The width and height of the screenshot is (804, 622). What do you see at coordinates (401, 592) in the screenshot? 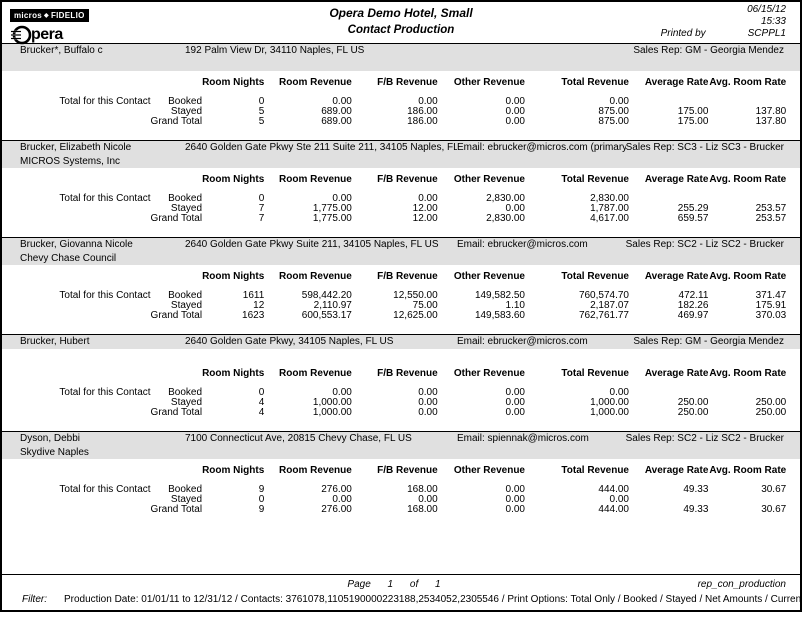
I see `report-footer: Page 1 of 1 rep_con_production Filter` at bounding box center [401, 592].